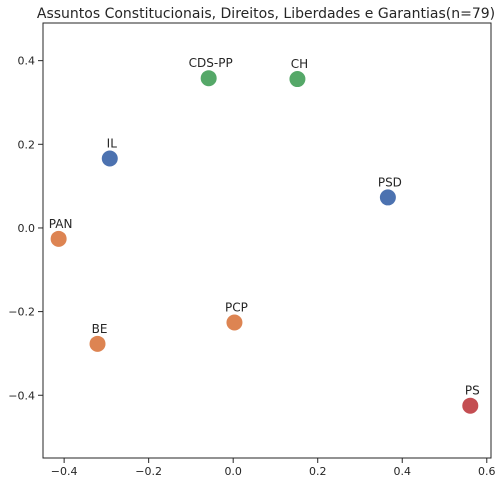  What do you see at coordinates (58, 238) in the screenshot?
I see `point-pan` at bounding box center [58, 238].